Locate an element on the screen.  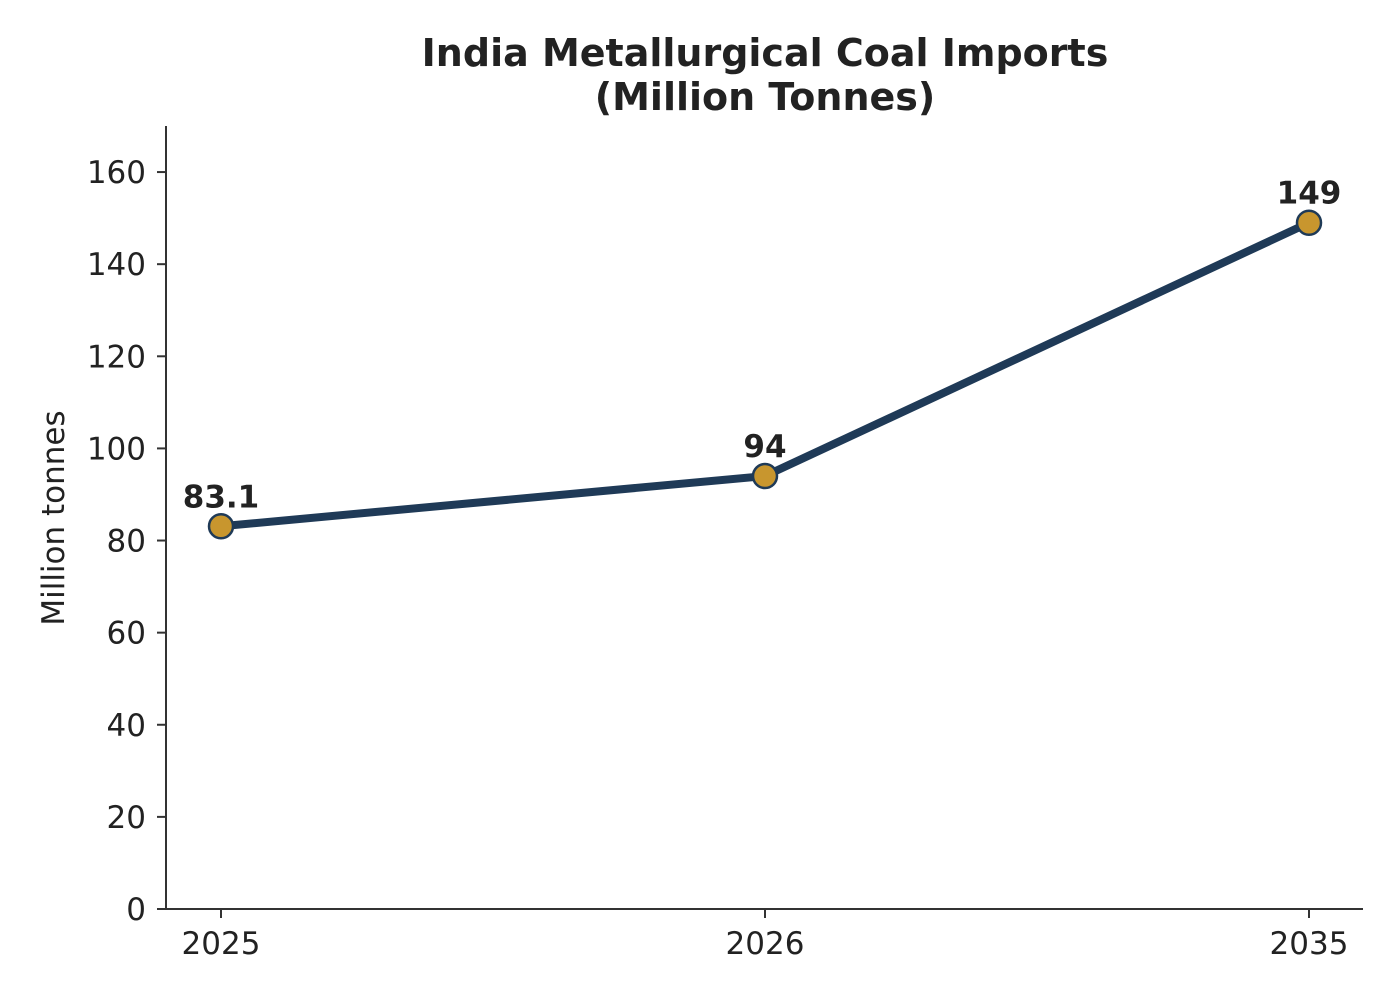
y-tick-label: 140 is located at coordinates (116, 265).